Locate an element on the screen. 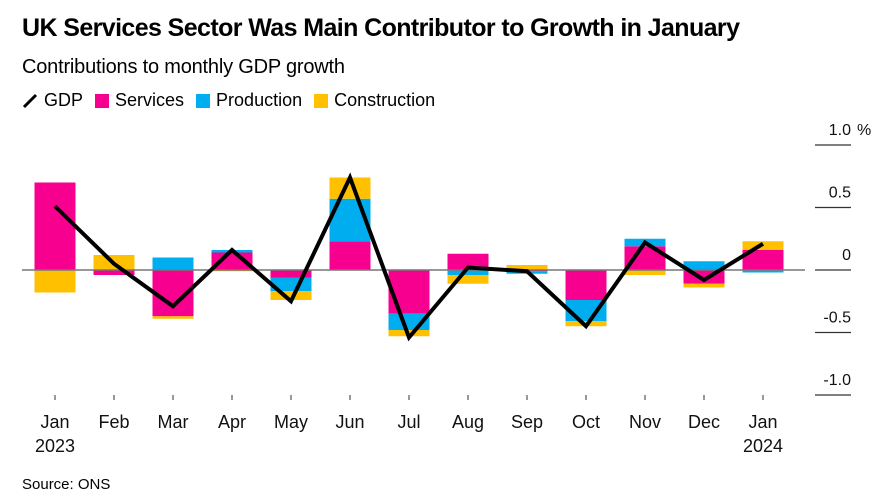  x-tick-label: Oct is located at coordinates (586, 422).